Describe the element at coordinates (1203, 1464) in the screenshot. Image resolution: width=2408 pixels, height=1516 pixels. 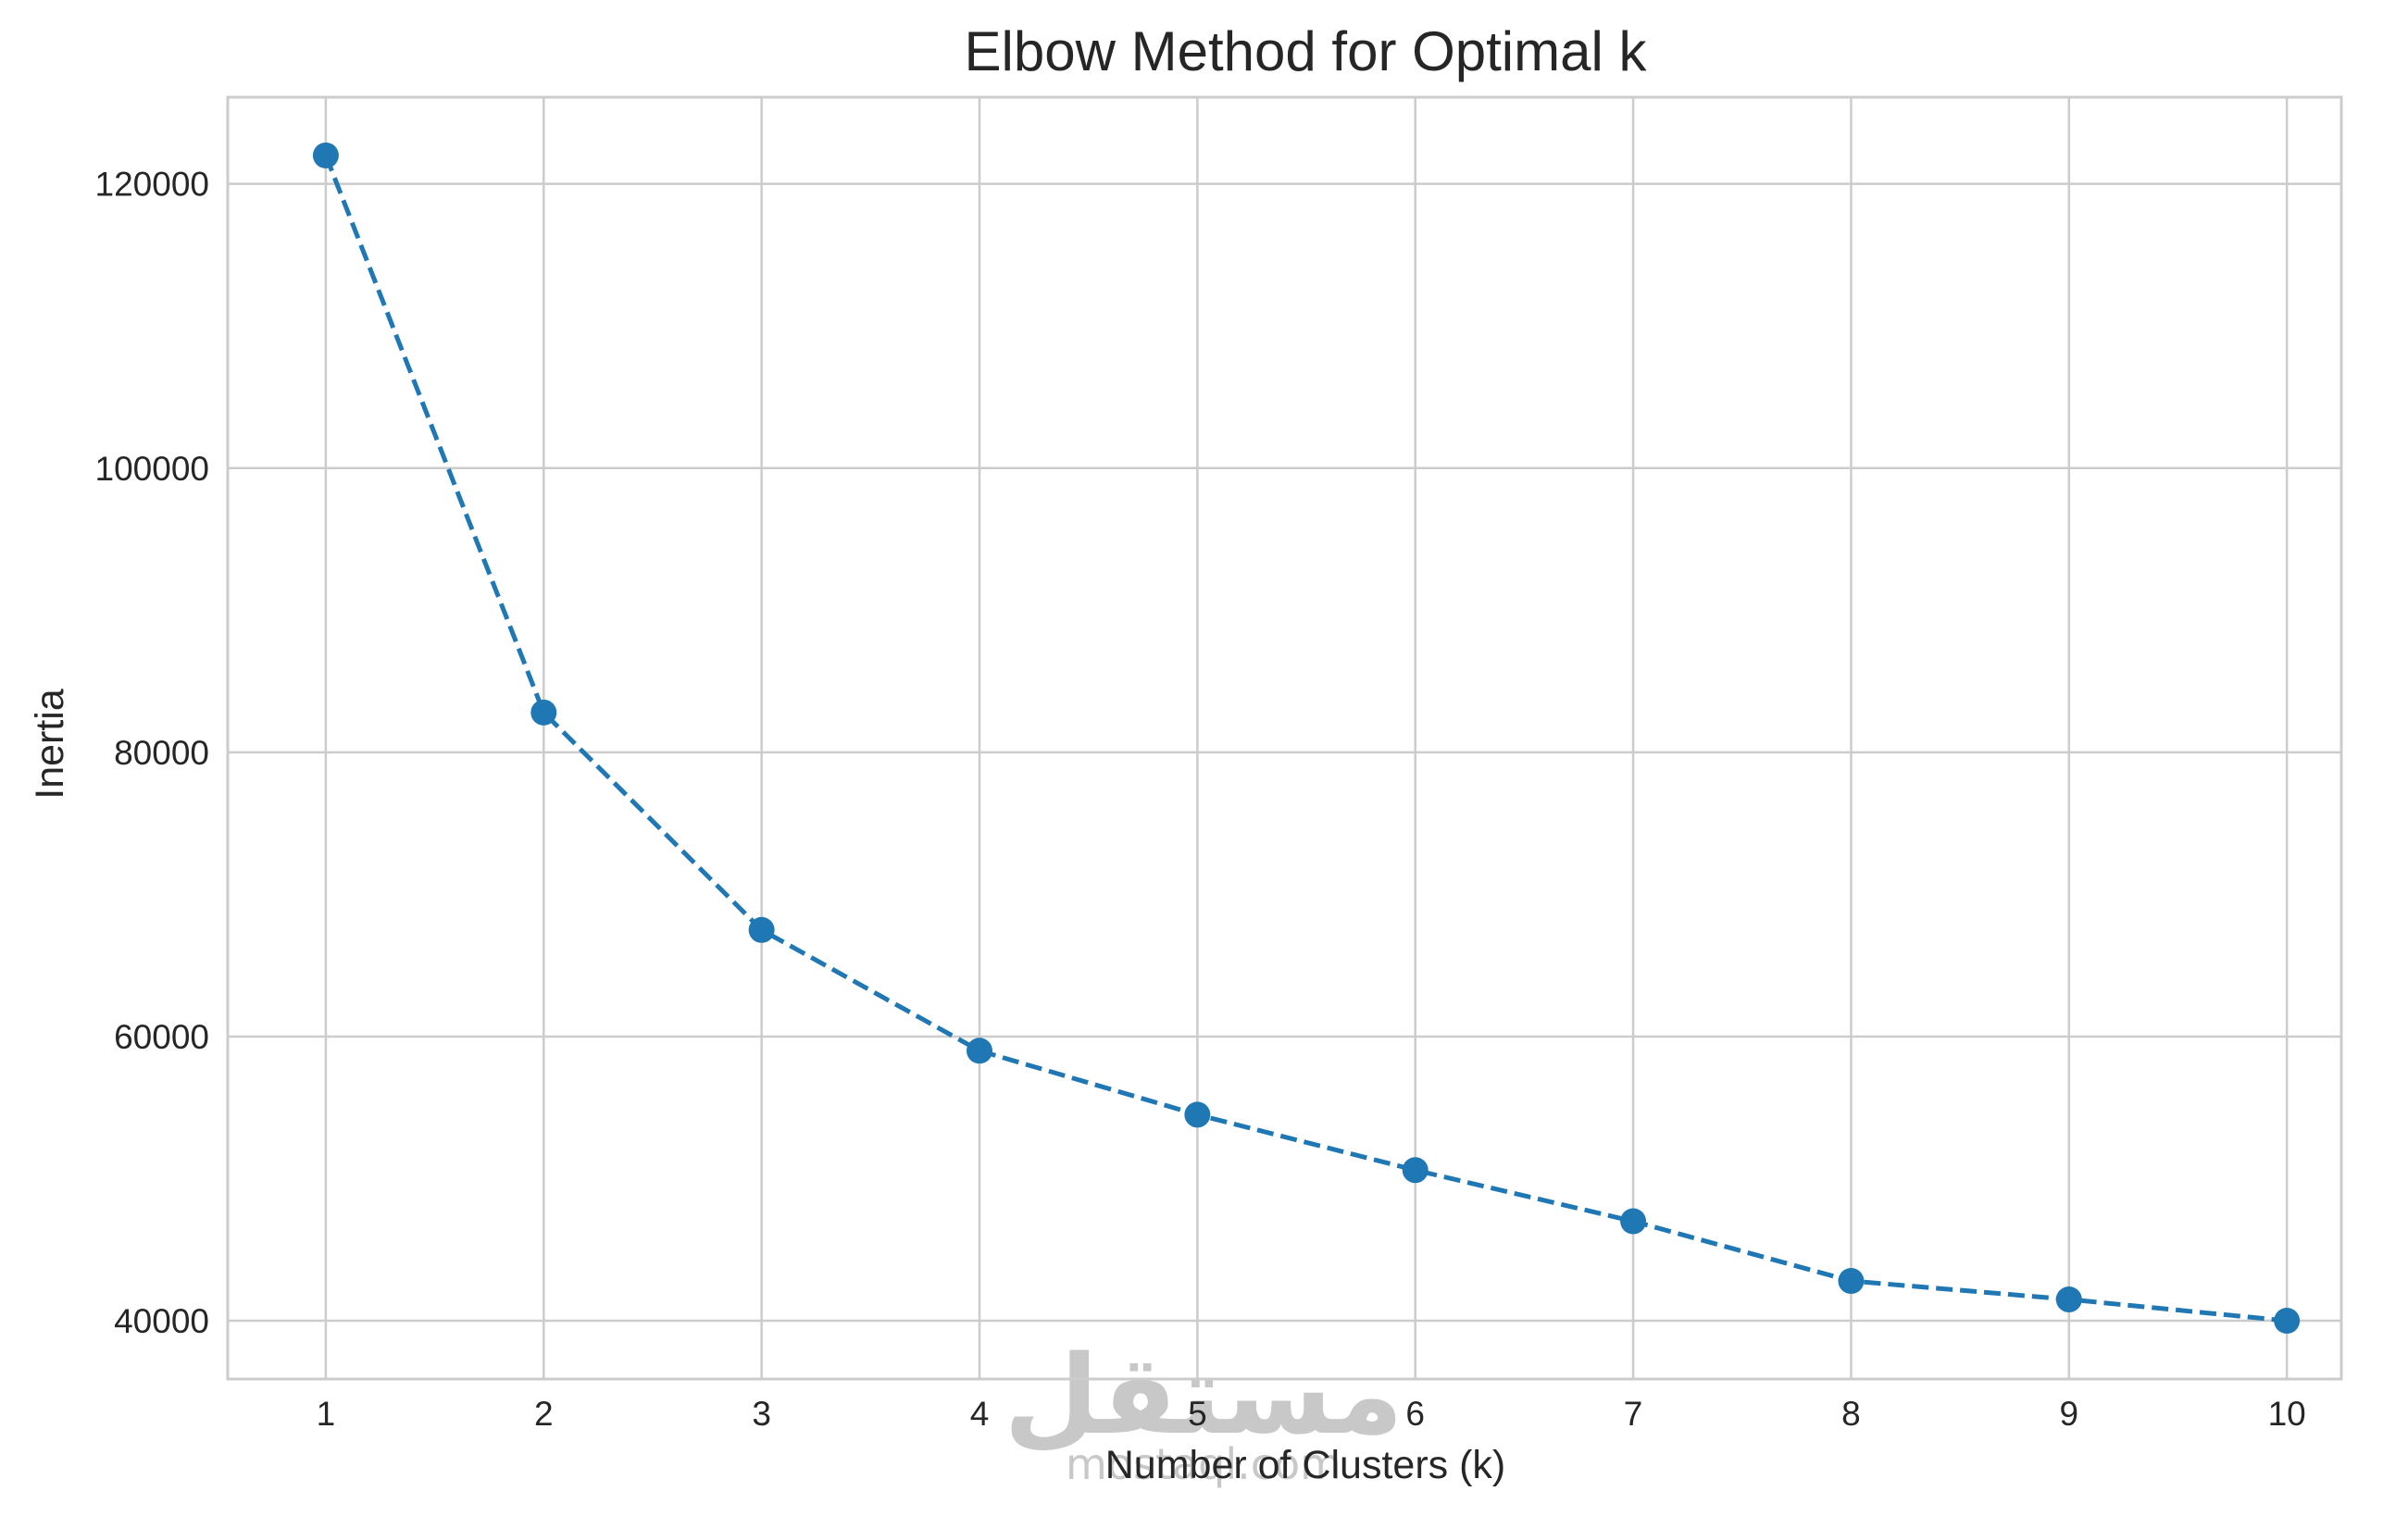
I see `watermark-latin: mostaql.com` at that location.